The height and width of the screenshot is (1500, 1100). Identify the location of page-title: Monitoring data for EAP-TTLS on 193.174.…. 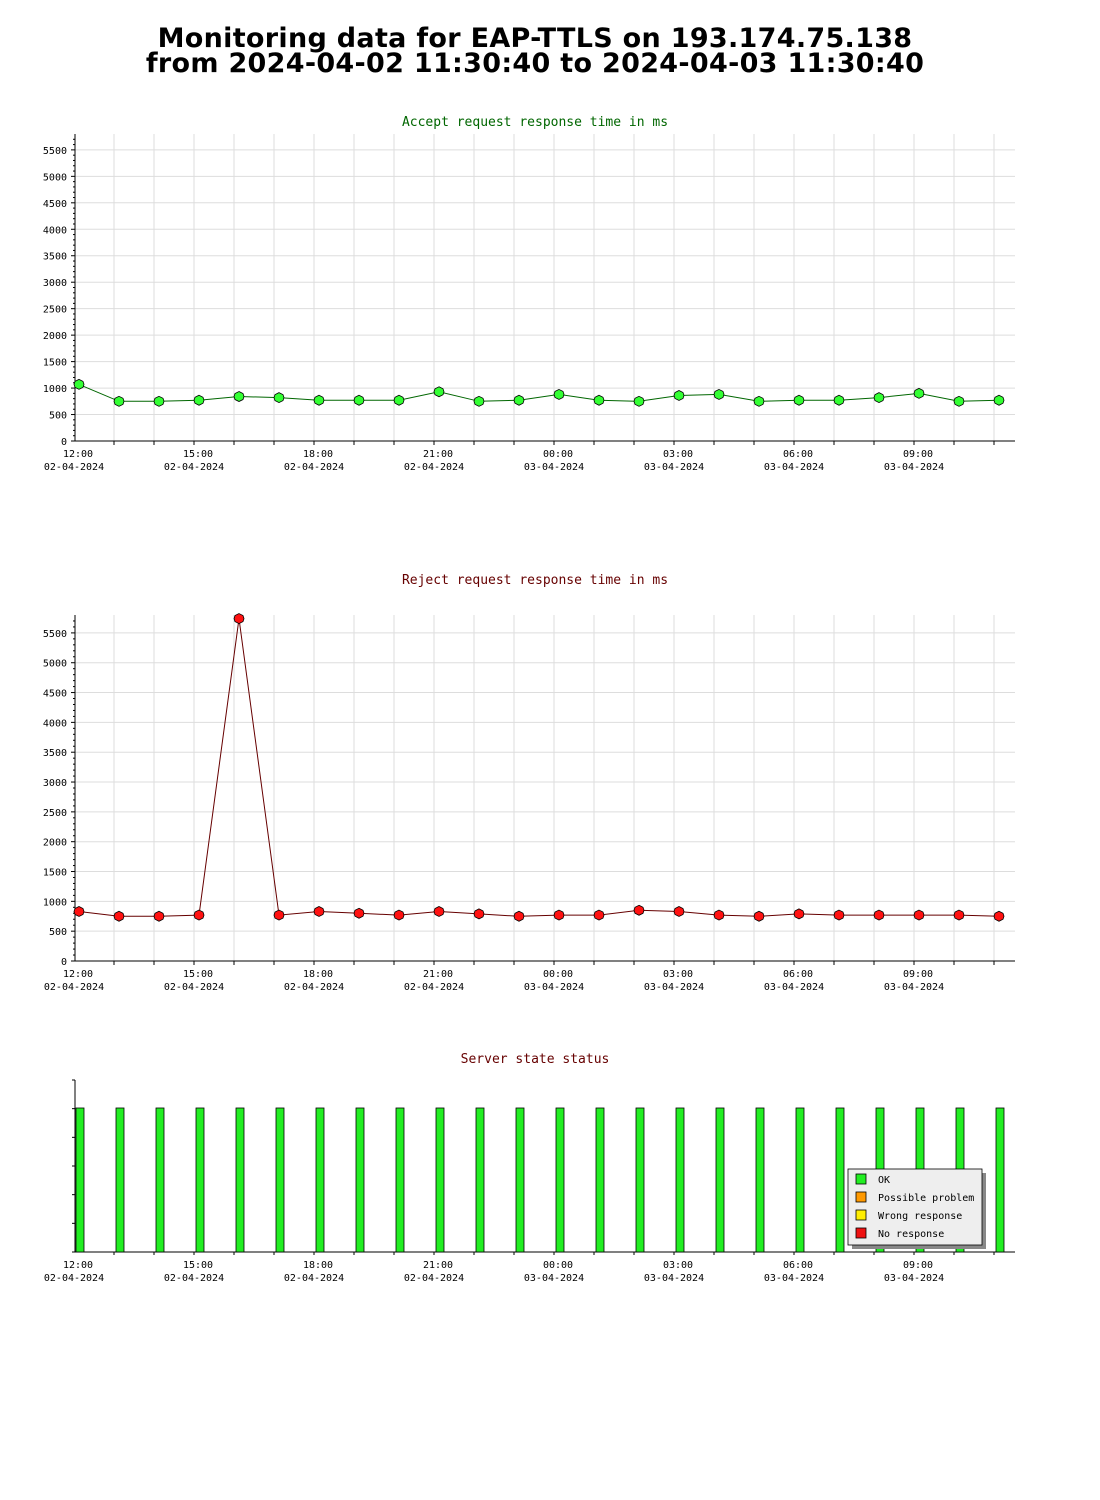
(535, 51).